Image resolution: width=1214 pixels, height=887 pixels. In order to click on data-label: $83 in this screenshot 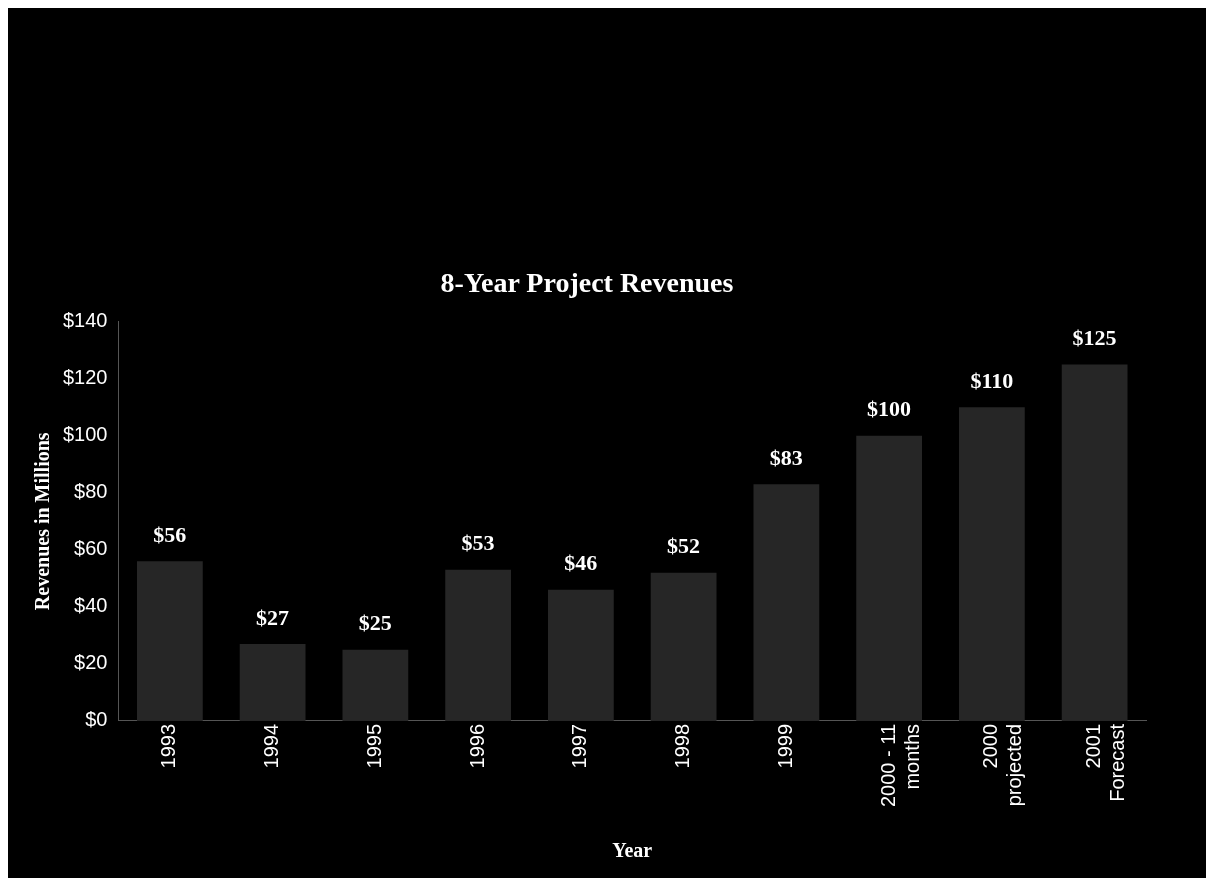, I will do `click(786, 457)`.